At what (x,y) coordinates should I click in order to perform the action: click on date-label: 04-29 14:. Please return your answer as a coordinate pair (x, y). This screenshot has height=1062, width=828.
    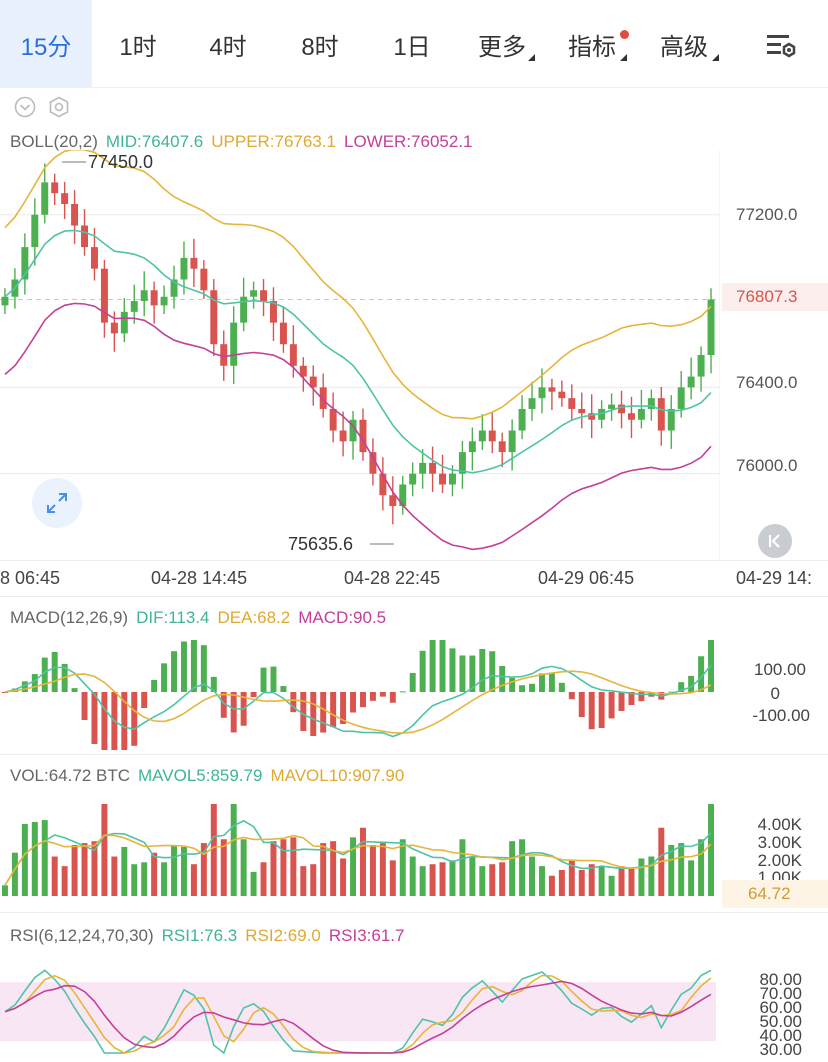
    Looking at the image, I should click on (774, 578).